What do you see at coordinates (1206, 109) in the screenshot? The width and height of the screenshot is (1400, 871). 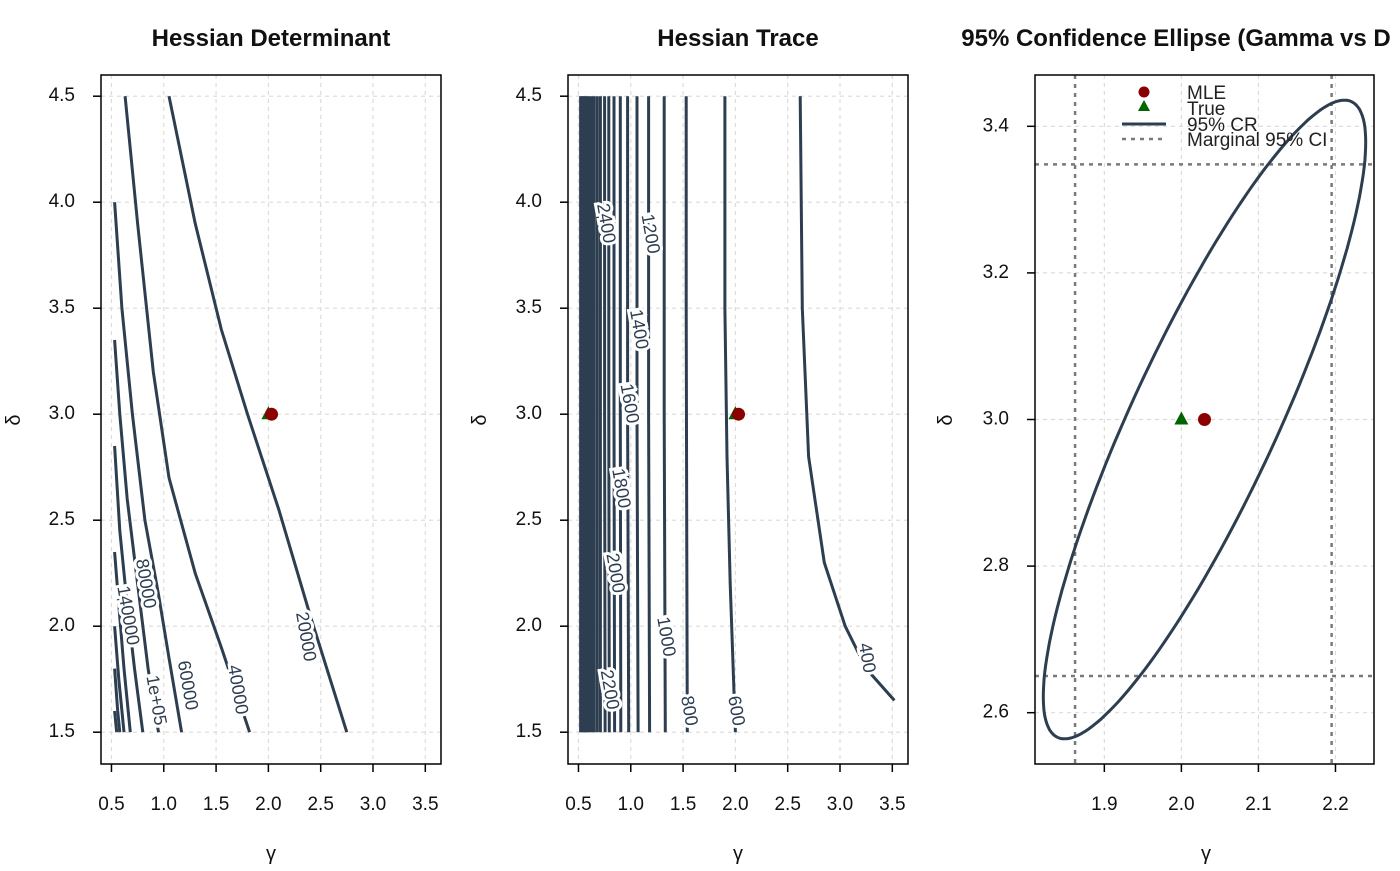 I see `legend-label-true: True` at bounding box center [1206, 109].